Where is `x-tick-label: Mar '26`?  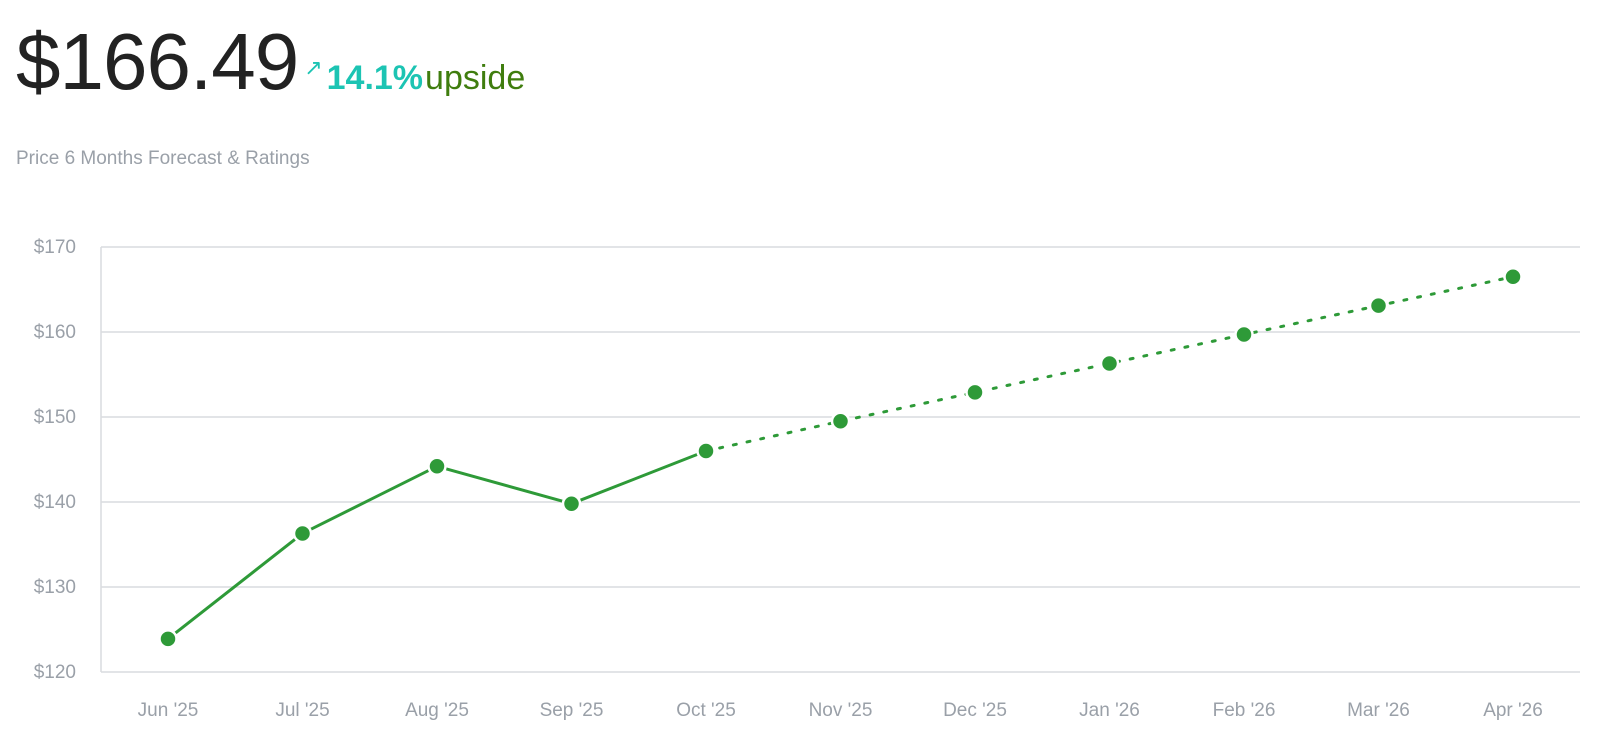
x-tick-label: Mar '26 is located at coordinates (1378, 710).